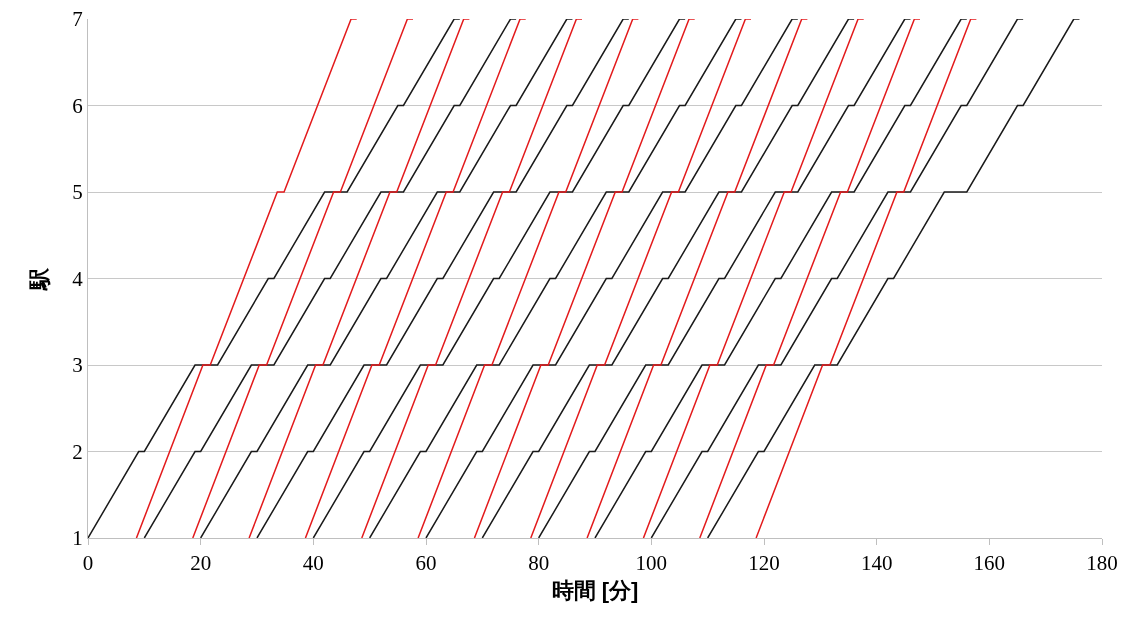  I want to click on y-tick-label: 3, so click(77, 365).